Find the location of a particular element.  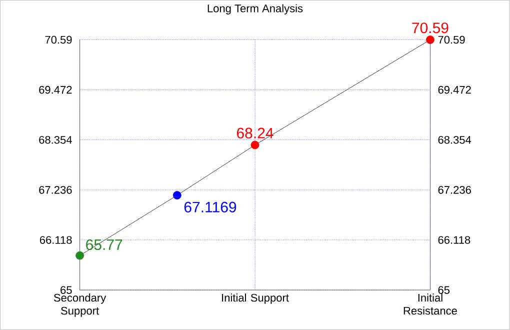

y2-tick-label: 65 is located at coordinates (444, 290).